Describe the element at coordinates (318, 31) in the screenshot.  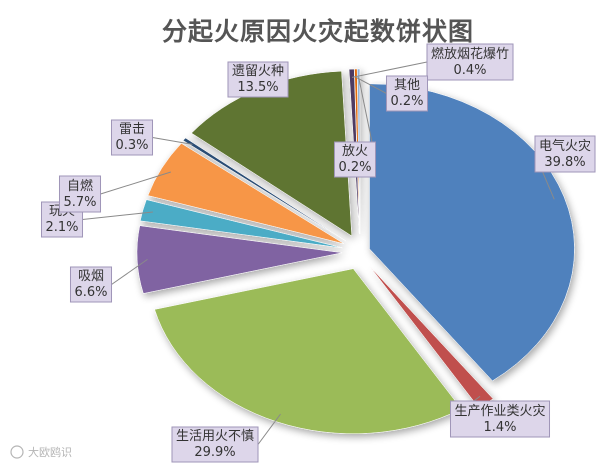
I see `chart-title: 分起火原因火灾起数饼状图` at that location.